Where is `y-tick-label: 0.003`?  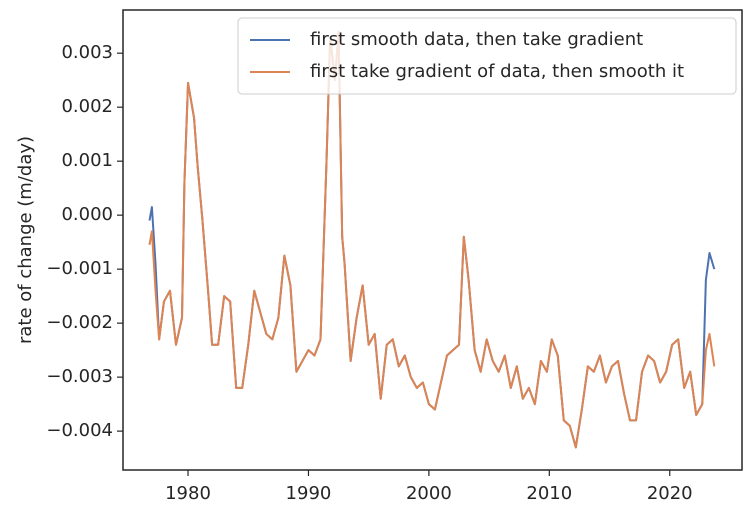
y-tick-label: 0.003 is located at coordinates (87, 52).